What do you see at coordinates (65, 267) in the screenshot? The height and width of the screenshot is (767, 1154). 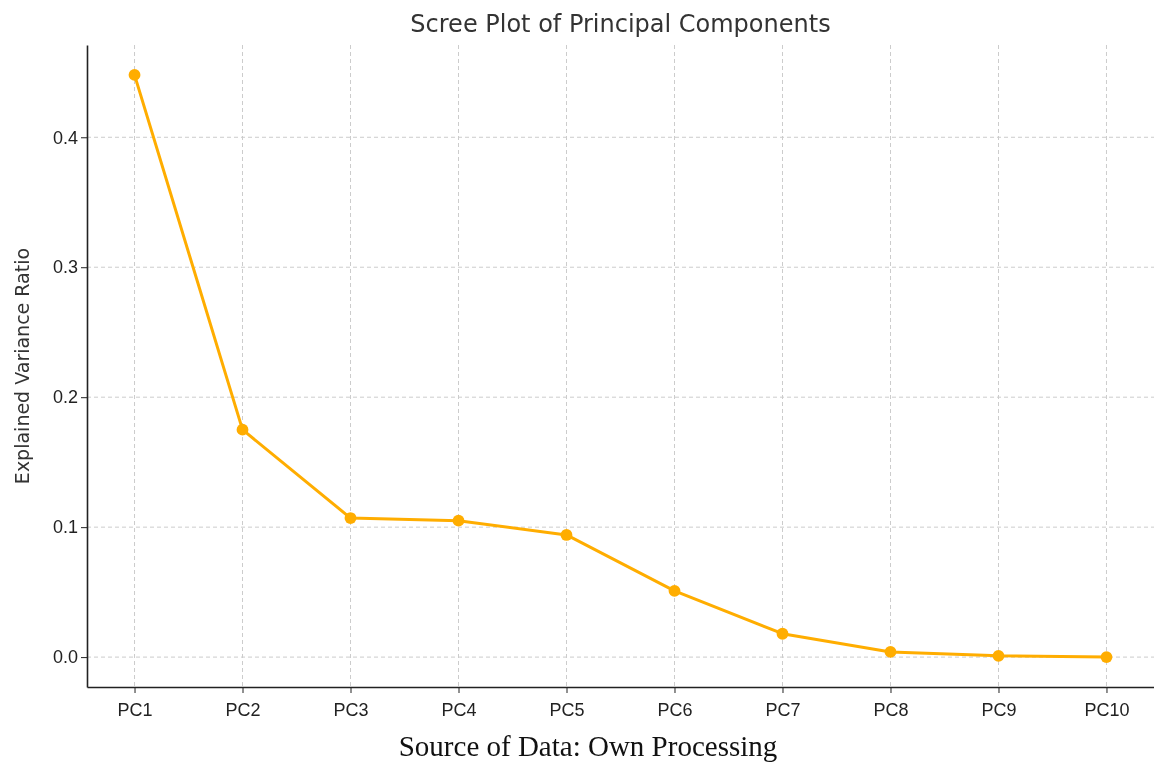 I see `y-tick-label: 0.3` at bounding box center [65, 267].